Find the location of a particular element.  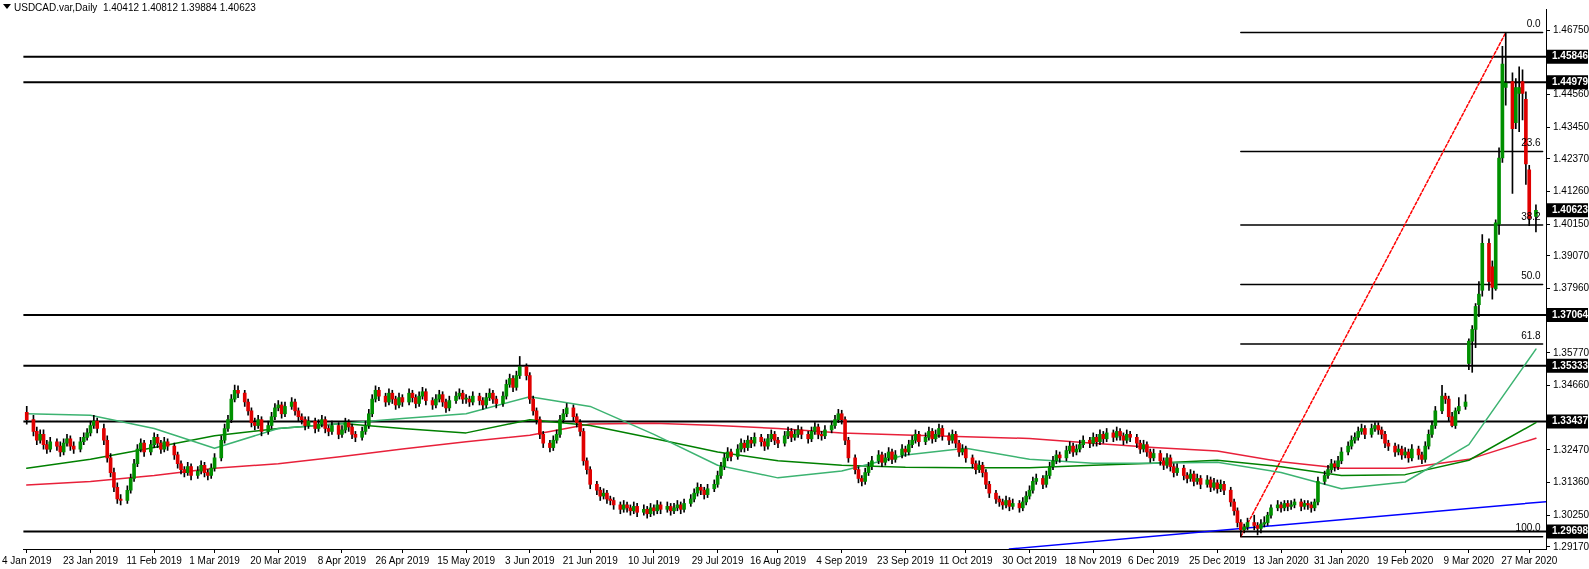

x-tick-label: 11 Feb 2019 is located at coordinates (154, 560).